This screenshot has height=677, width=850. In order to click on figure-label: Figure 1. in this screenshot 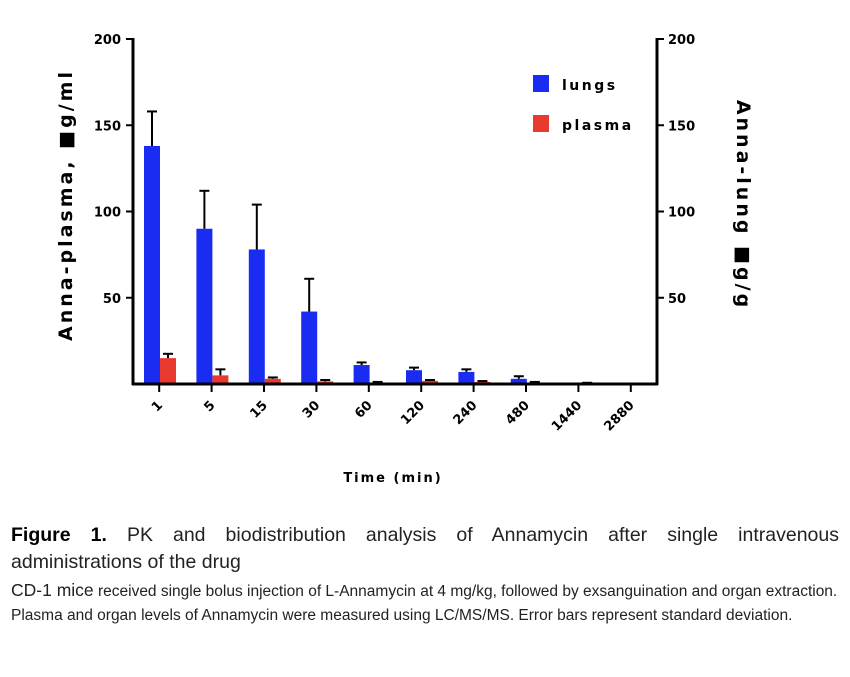, I will do `click(59, 535)`.